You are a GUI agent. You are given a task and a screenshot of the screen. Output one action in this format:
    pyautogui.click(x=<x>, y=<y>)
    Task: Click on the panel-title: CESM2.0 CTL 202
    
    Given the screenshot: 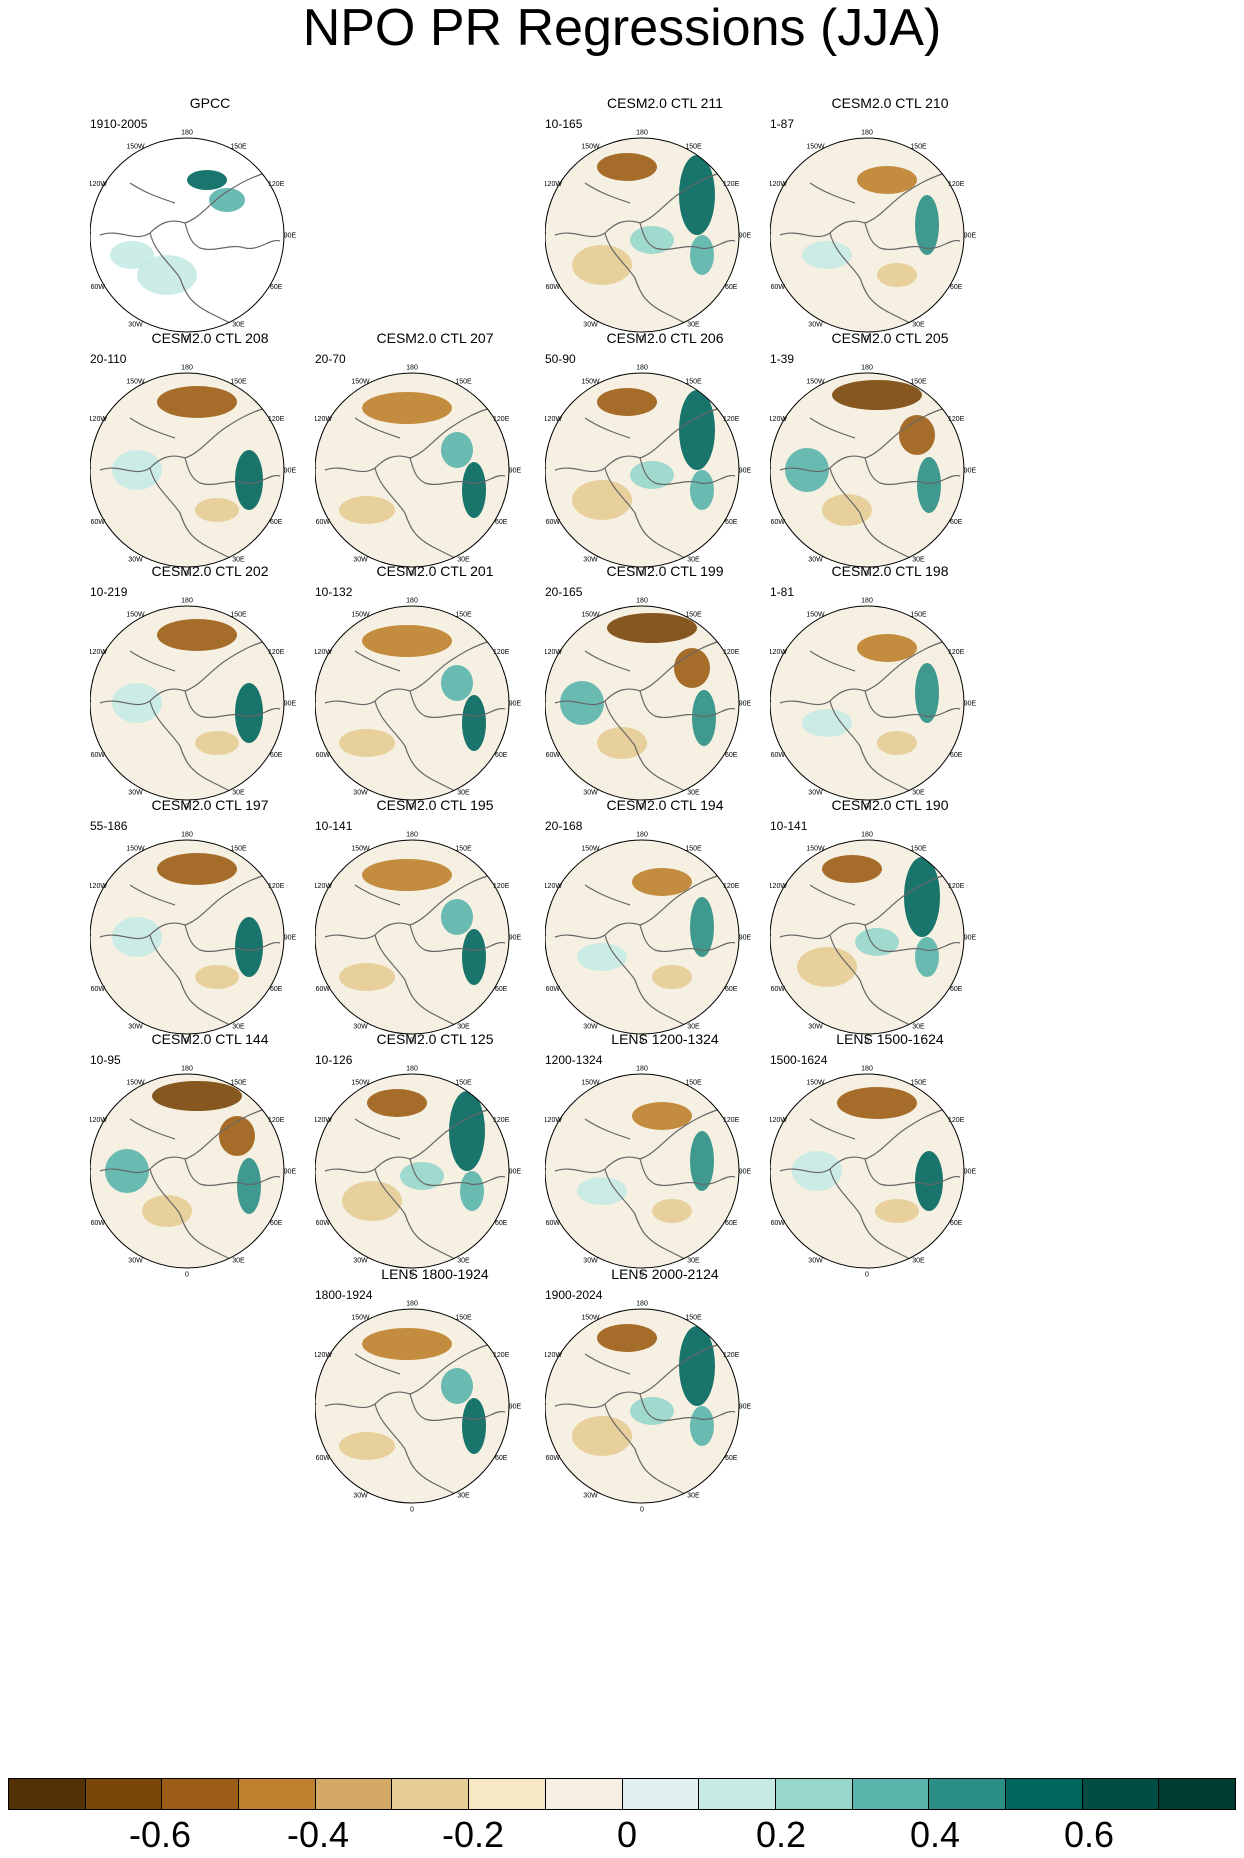 What is the action you would take?
    pyautogui.click(x=210, y=571)
    